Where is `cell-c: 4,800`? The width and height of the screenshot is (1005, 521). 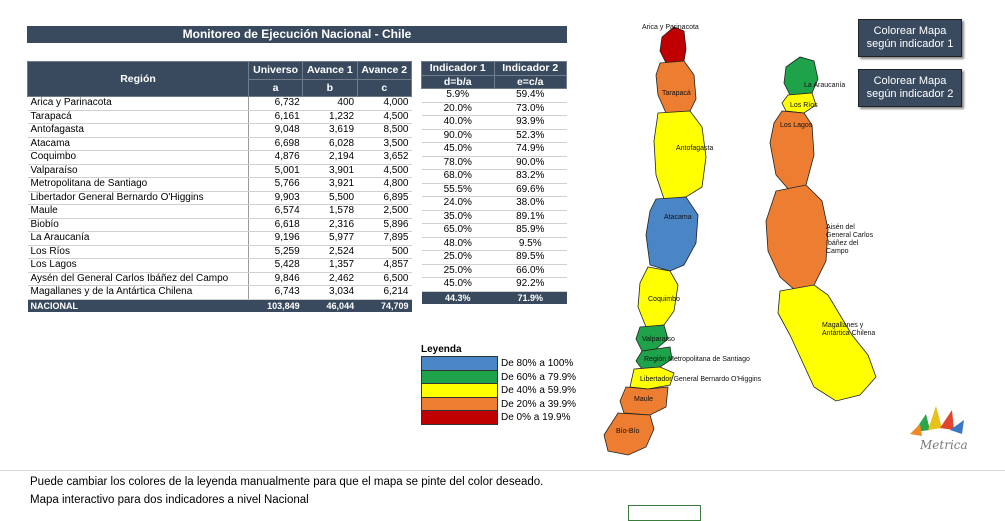 cell-c: 4,800 is located at coordinates (384, 184).